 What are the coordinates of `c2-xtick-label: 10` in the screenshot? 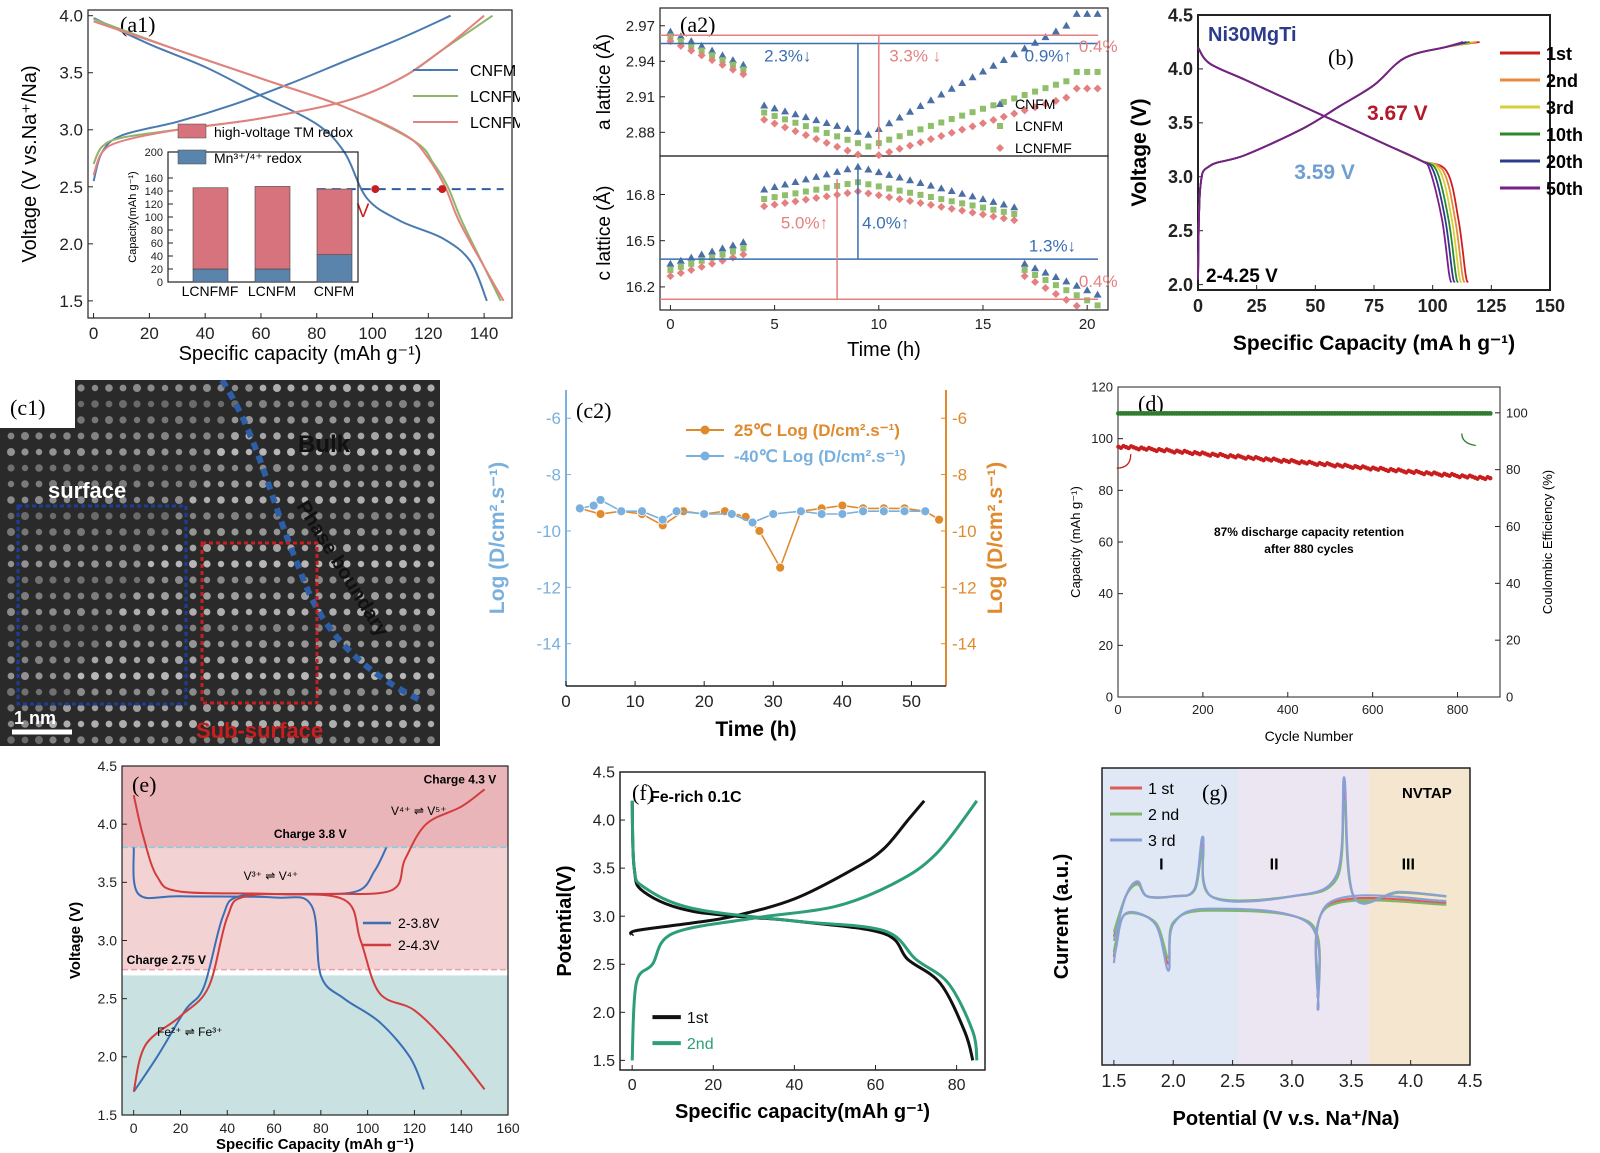 It's located at (635, 701).